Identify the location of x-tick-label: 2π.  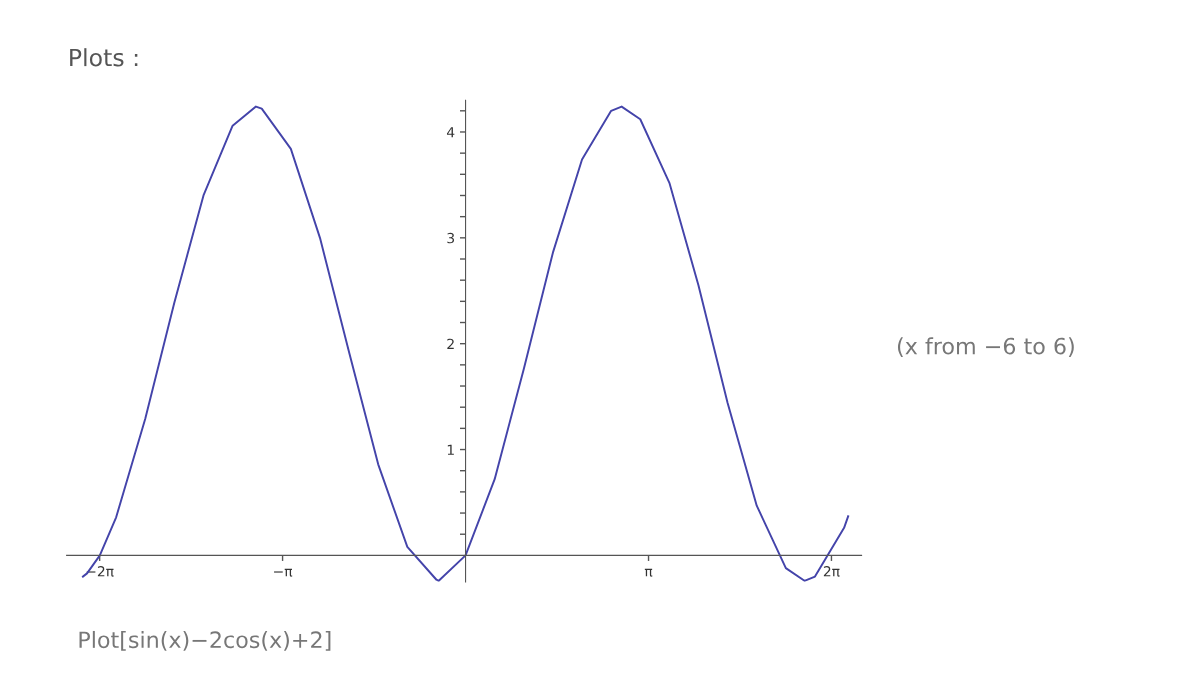
(831, 571).